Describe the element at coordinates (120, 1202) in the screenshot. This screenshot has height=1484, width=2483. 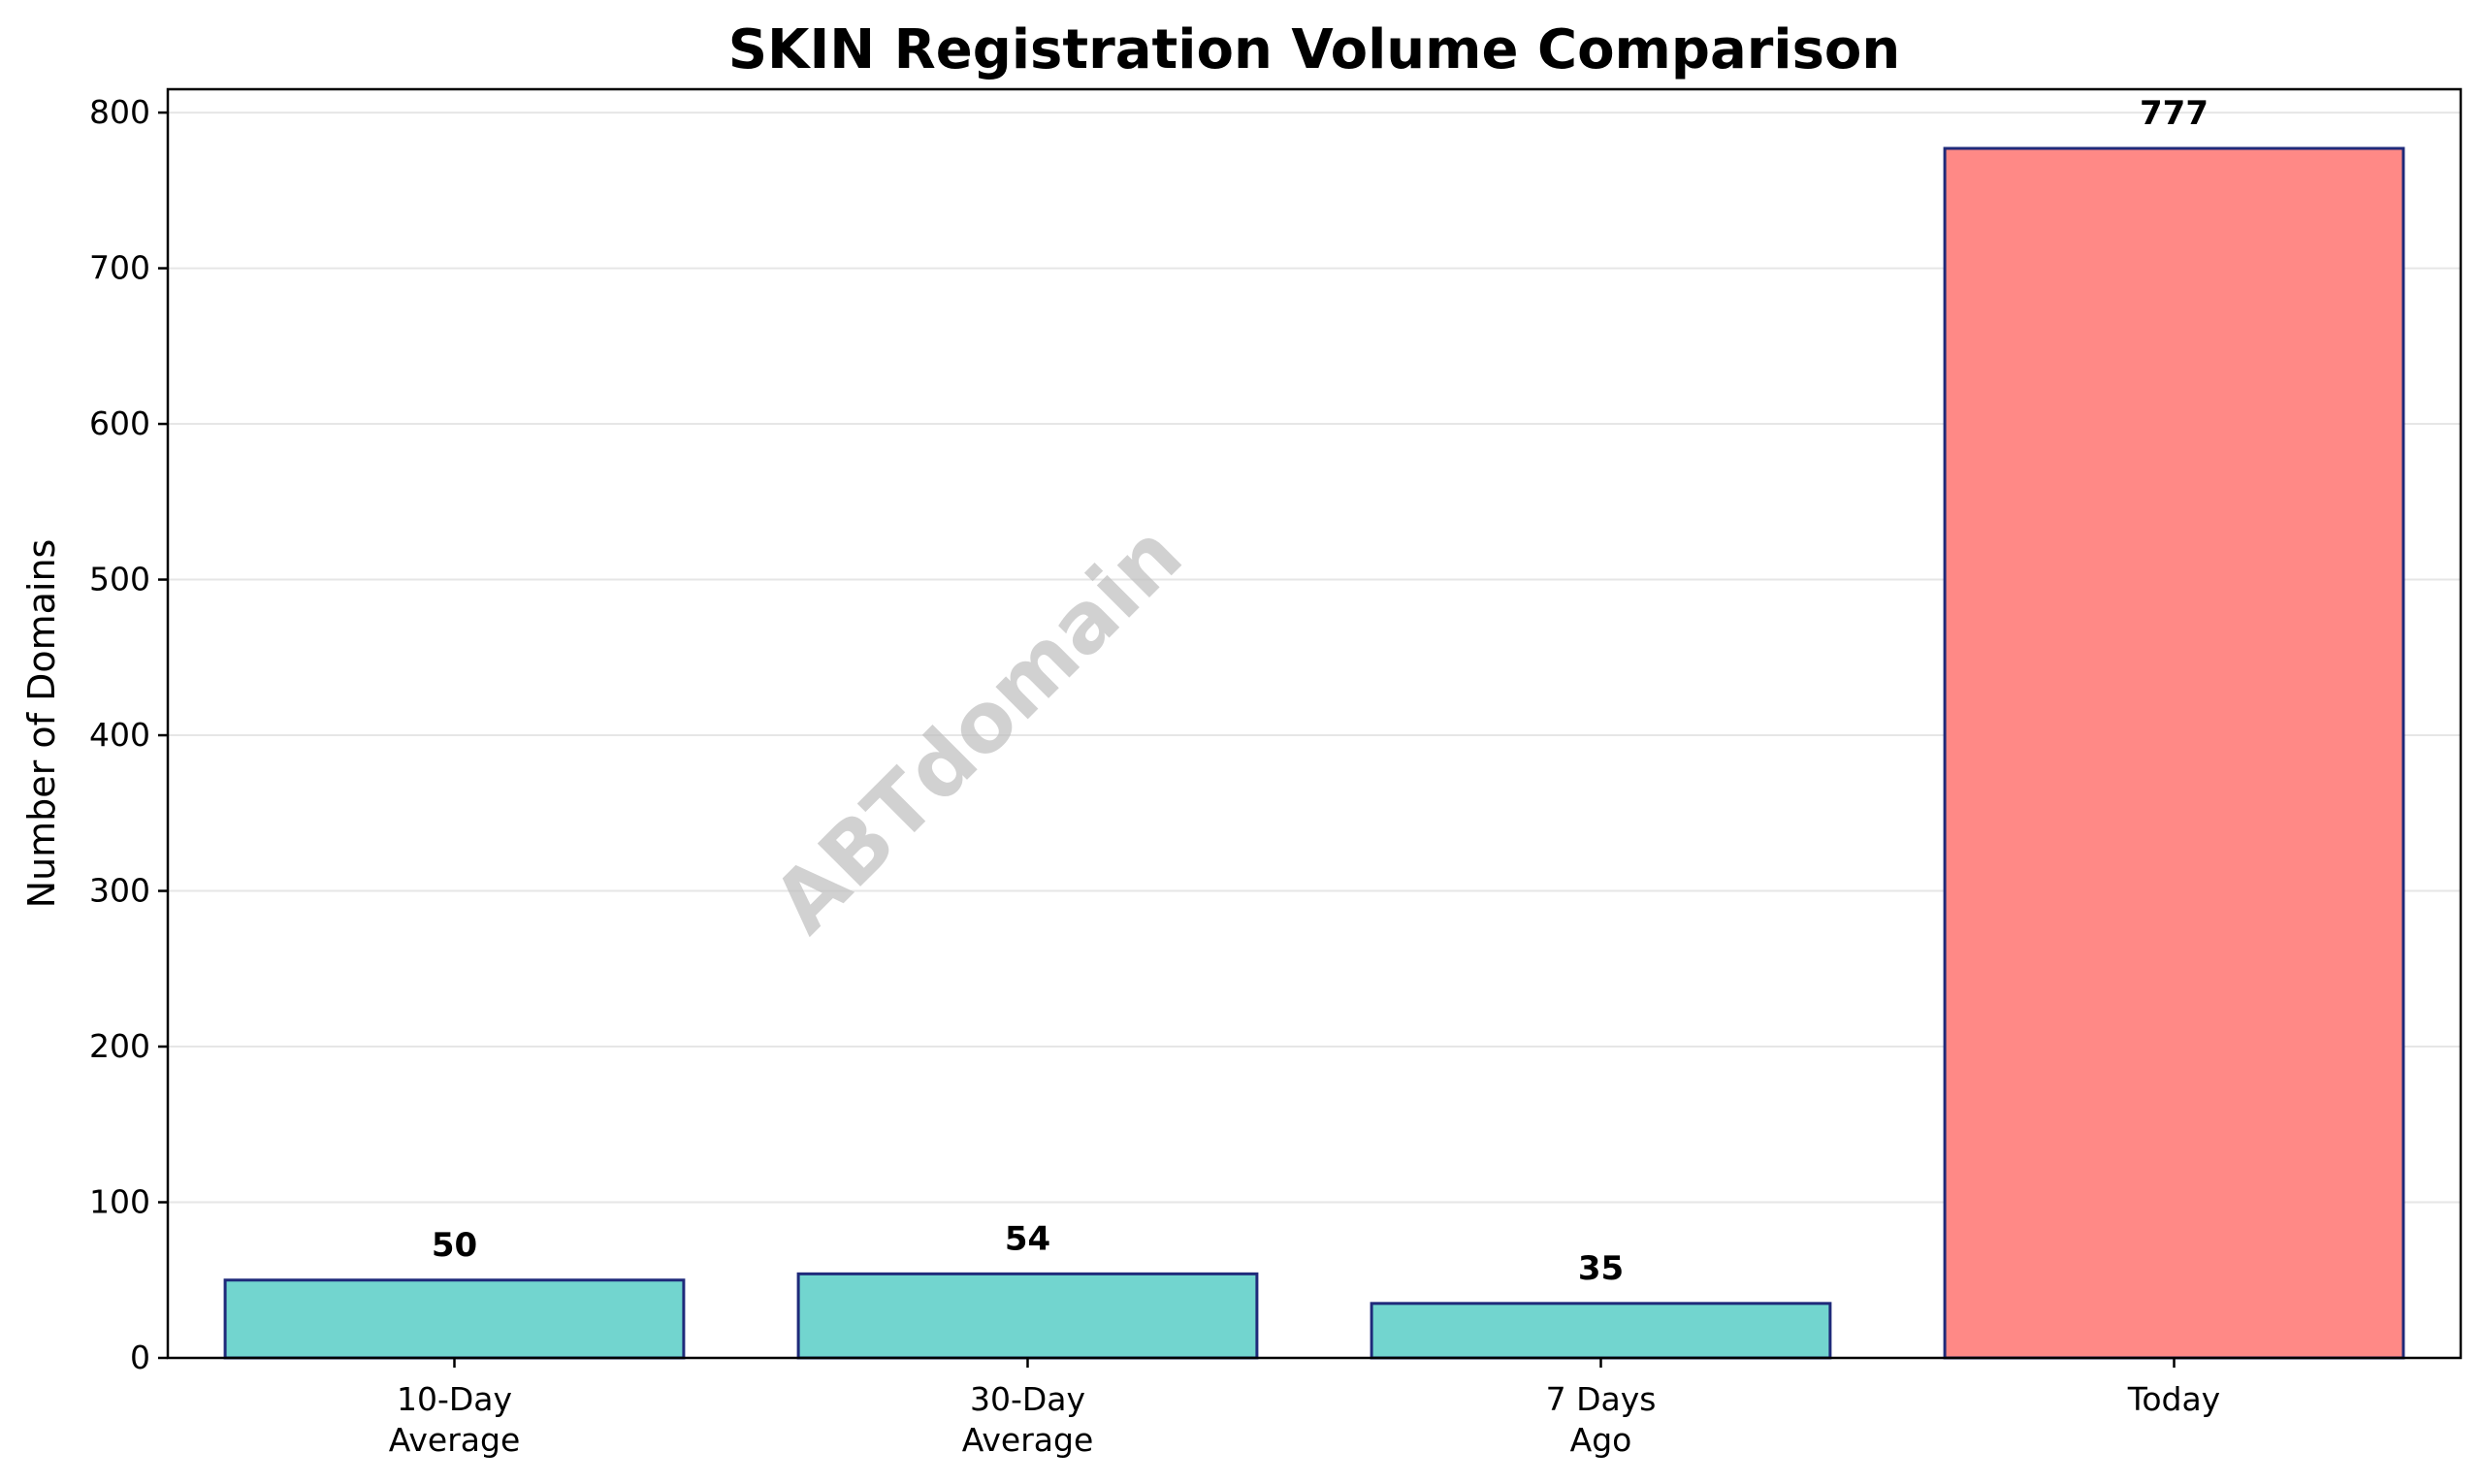
I see `y-tick-label: 100` at that location.